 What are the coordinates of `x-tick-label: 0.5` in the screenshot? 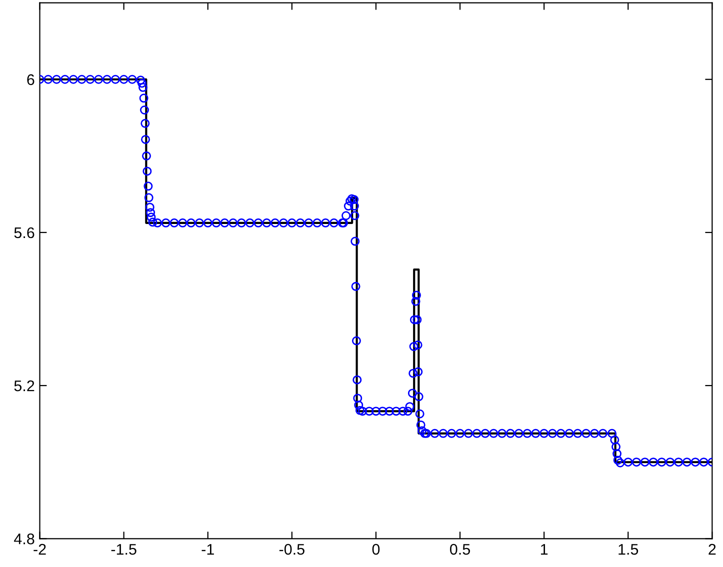 It's located at (460, 549).